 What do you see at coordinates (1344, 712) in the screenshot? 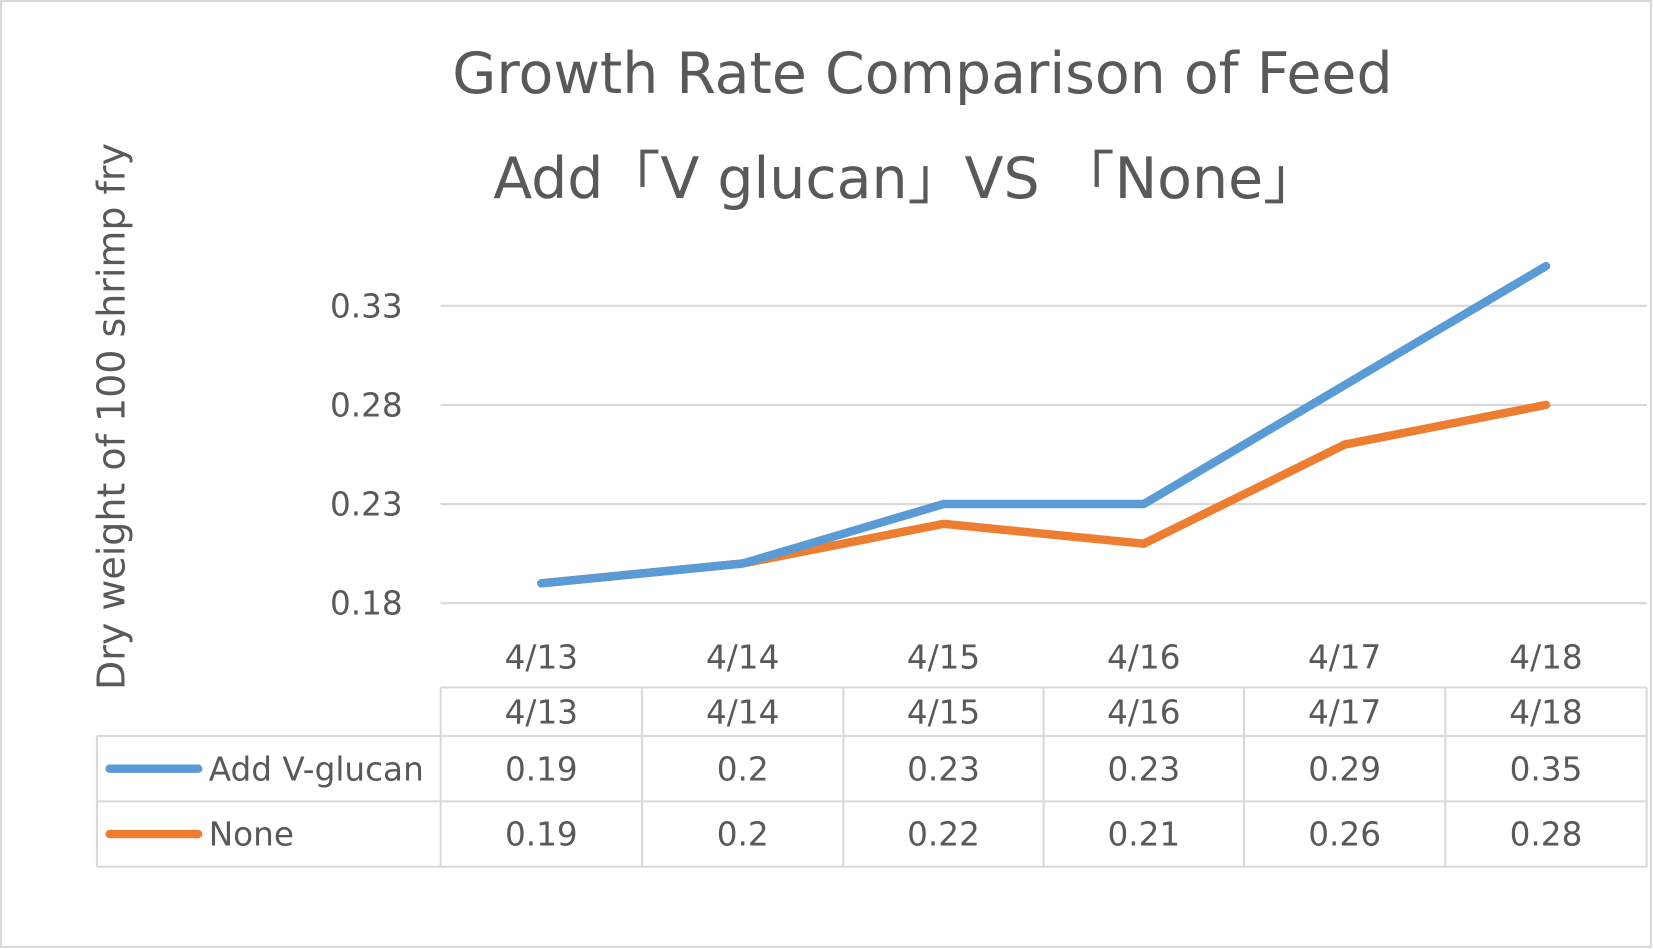
I see `table-header-cell: 4/17` at bounding box center [1344, 712].